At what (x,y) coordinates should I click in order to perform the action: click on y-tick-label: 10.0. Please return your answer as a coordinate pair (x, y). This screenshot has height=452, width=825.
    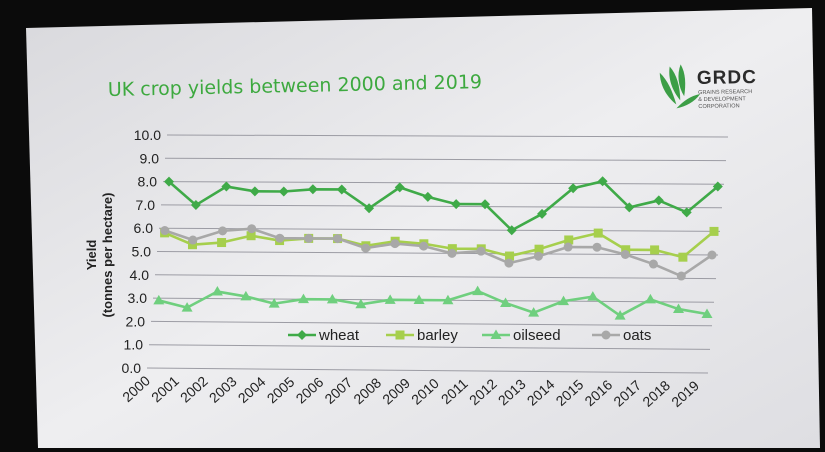
    Looking at the image, I should click on (147, 135).